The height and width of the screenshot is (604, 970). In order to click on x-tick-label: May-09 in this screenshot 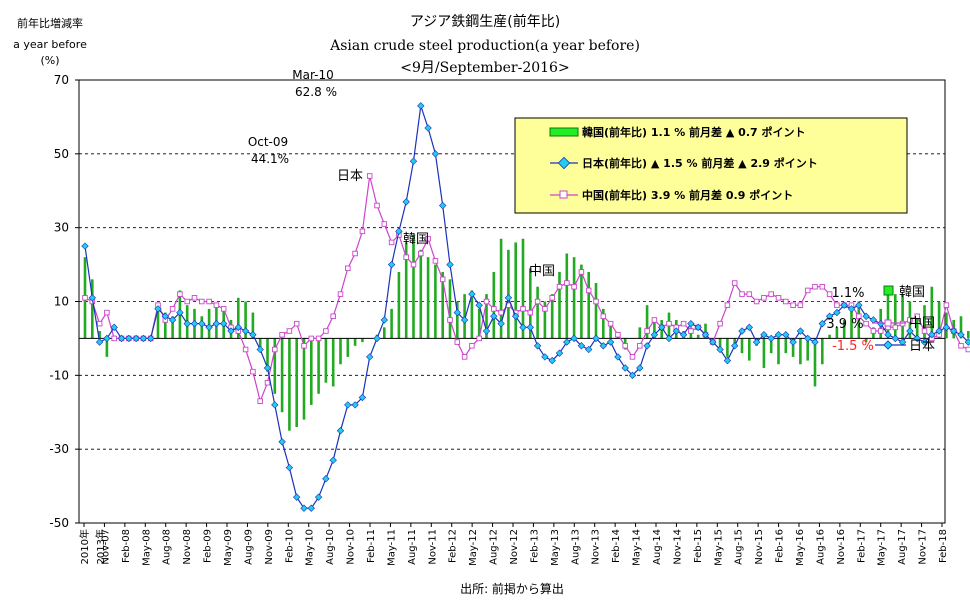, I will do `click(228, 547)`.